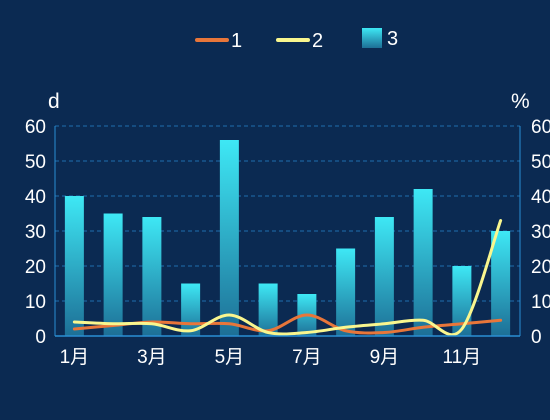 This screenshot has height=420, width=550. Describe the element at coordinates (35, 197) in the screenshot. I see `y-tick-label-left: 40` at that location.